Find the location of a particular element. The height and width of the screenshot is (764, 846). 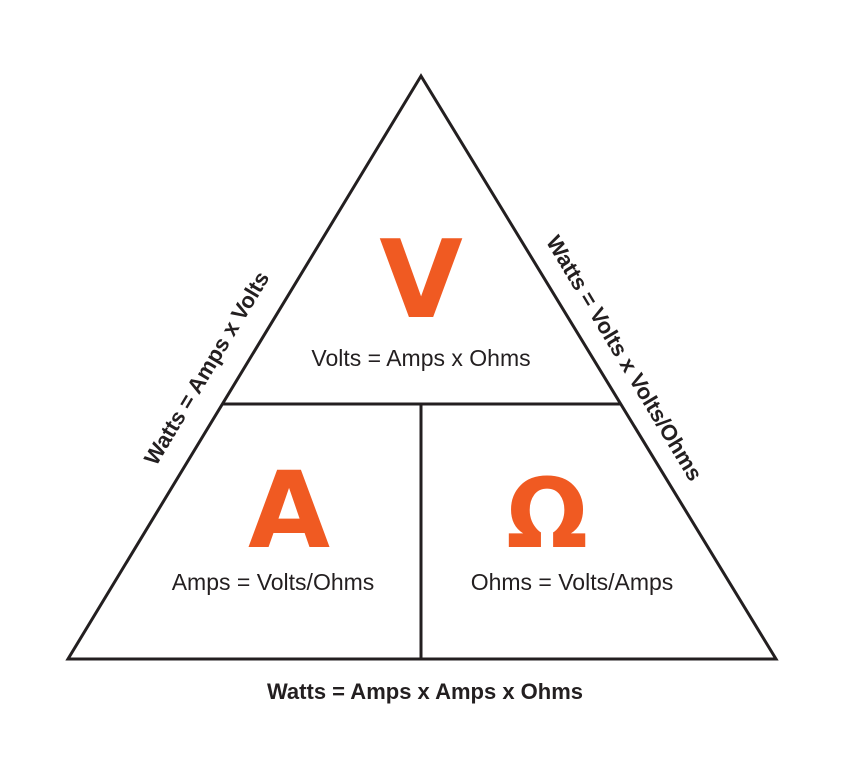

amps-formula: Amps = Volts/Ohms is located at coordinates (273, 582).